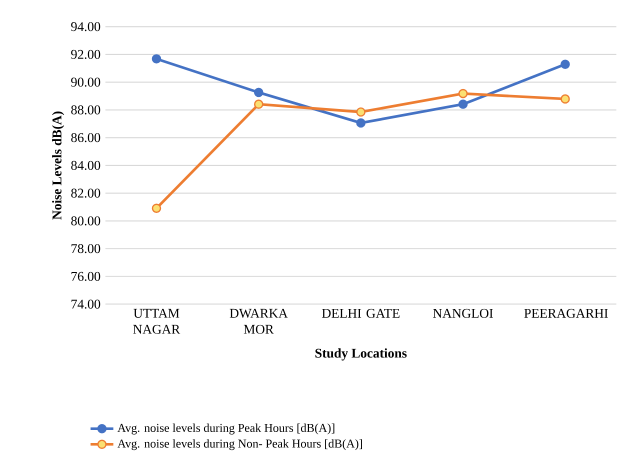  I want to click on y-tick-label: 88.00, so click(85, 109).